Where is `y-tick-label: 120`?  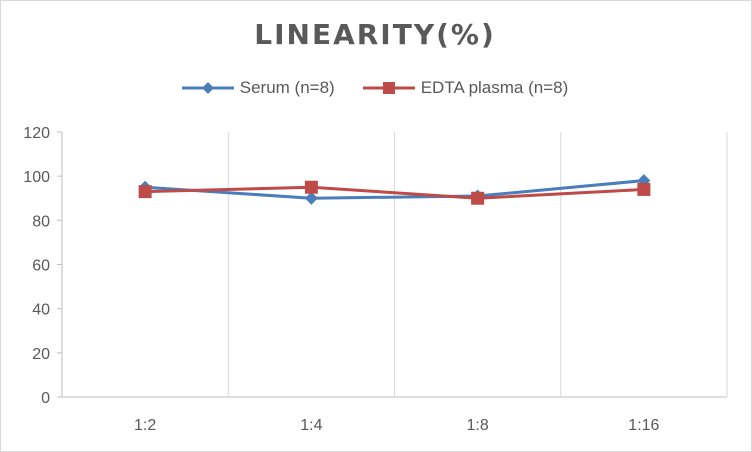
y-tick-label: 120 is located at coordinates (36, 133).